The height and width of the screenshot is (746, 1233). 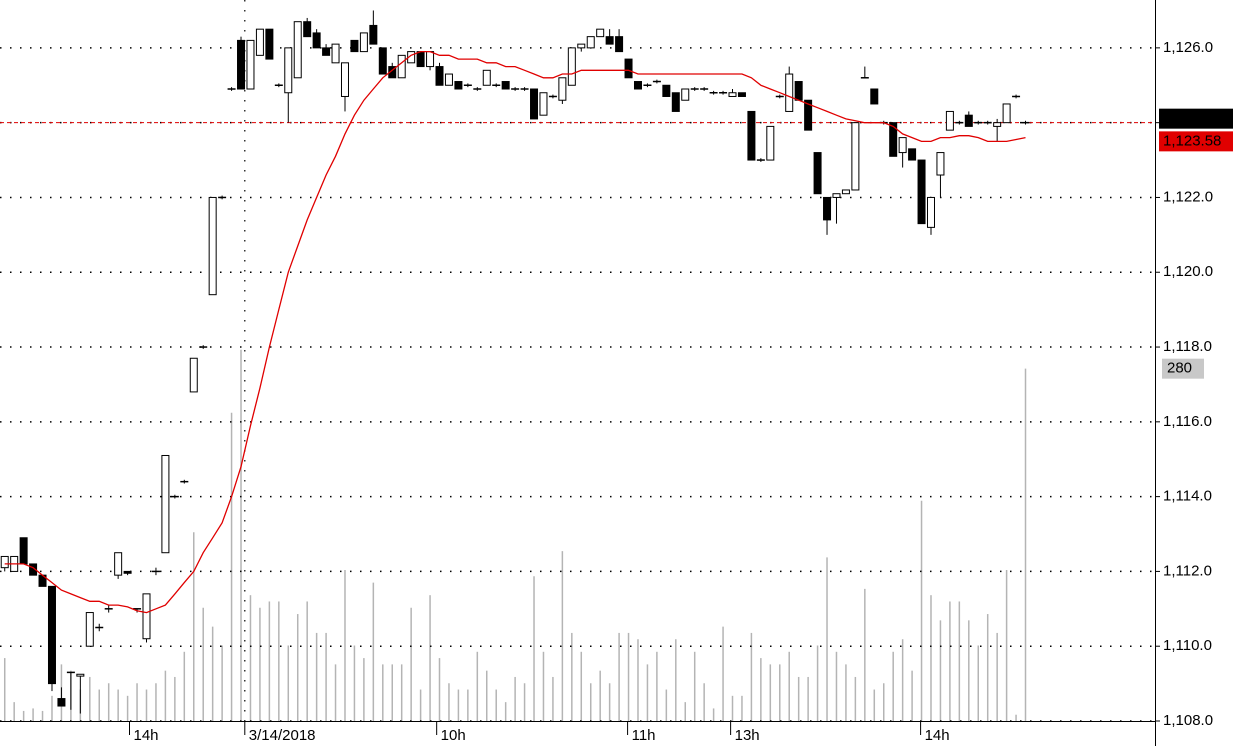 What do you see at coordinates (1187, 421) in the screenshot?
I see `y-tick-label: 1,116.0` at bounding box center [1187, 421].